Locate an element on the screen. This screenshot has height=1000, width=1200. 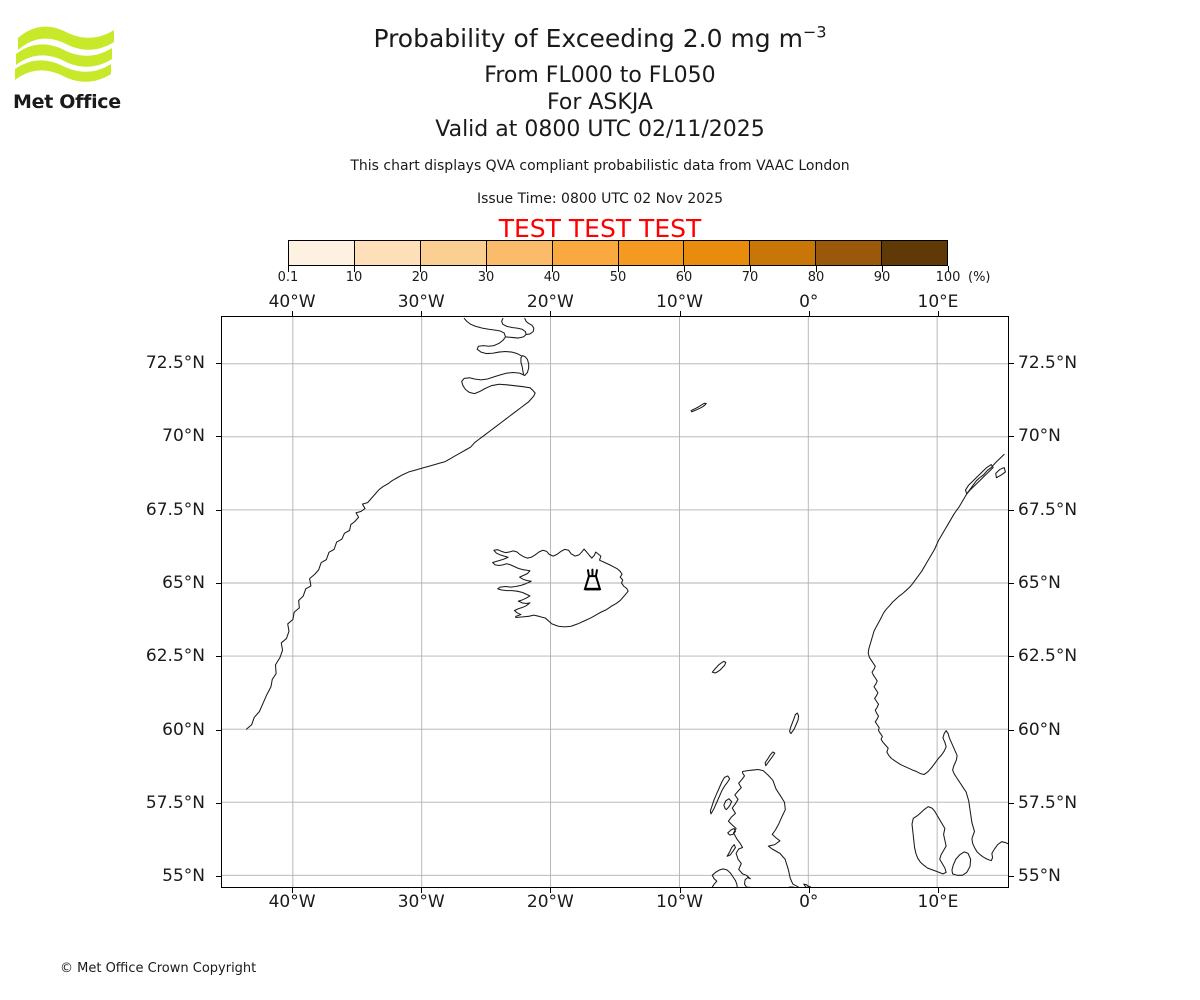
colorbar-tick-label-2: 20 is located at coordinates (420, 277).